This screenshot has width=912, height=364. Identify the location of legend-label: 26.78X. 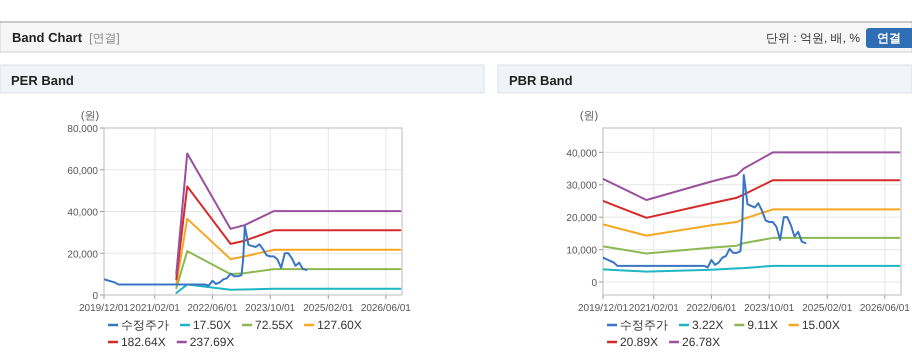
(701, 342).